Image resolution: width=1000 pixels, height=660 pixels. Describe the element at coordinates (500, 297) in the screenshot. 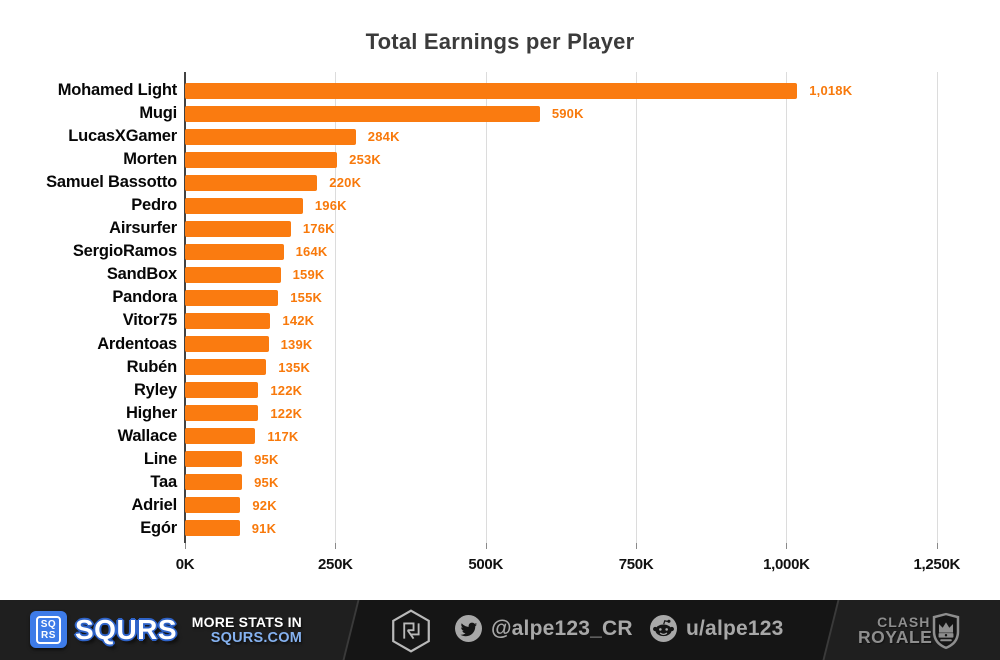

I see `bar-row: Pandora 155K` at that location.